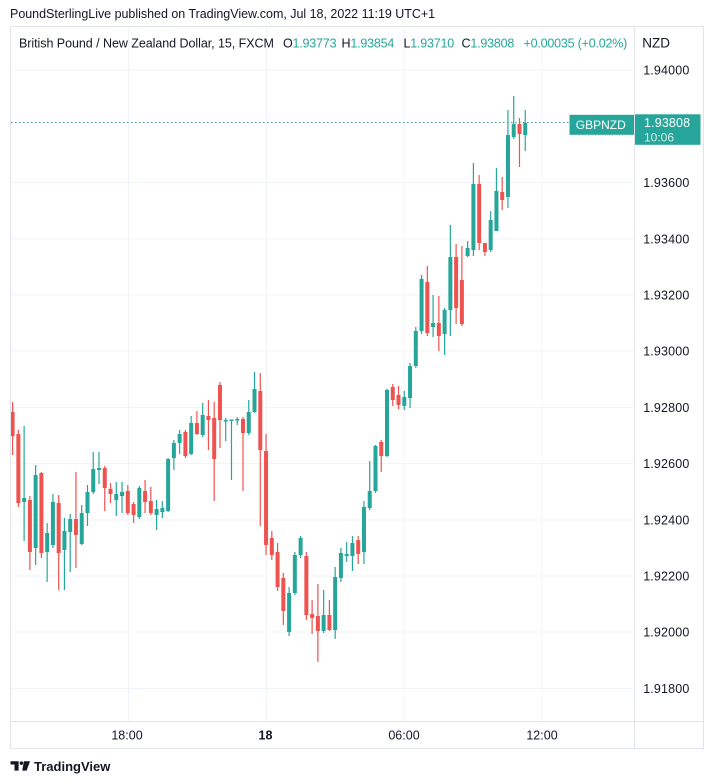  What do you see at coordinates (667, 123) in the screenshot?
I see `svg-text: 1.93808` at bounding box center [667, 123].